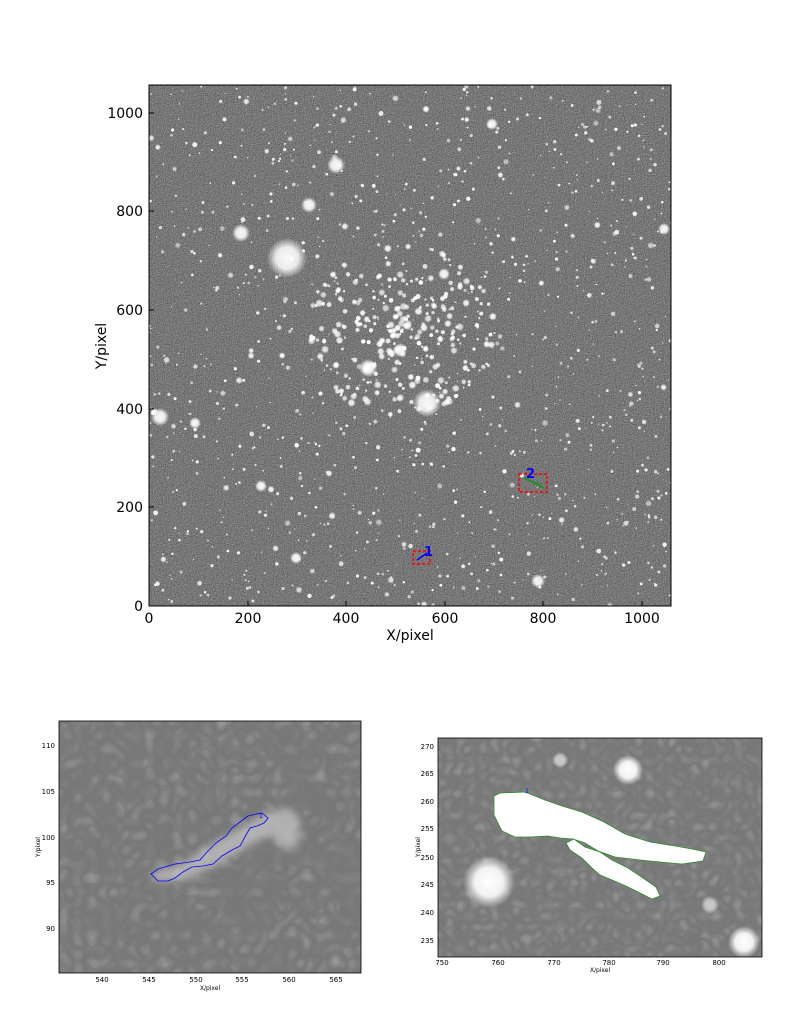 The height and width of the screenshot is (1024, 800). Describe the element at coordinates (409, 636) in the screenshot. I see `main-xlabel: X/pixel` at that location.